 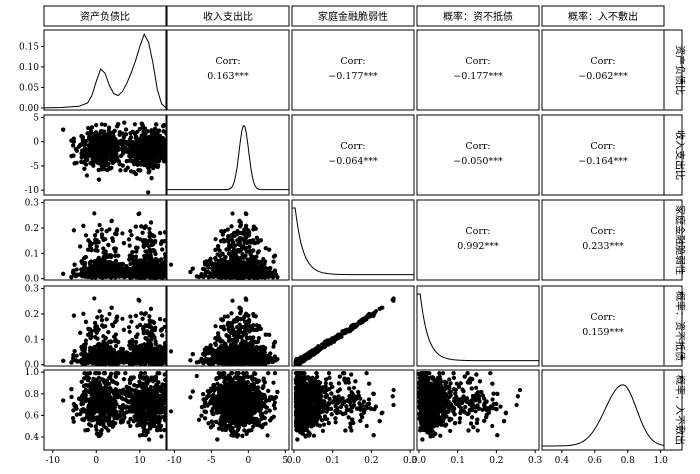 What do you see at coordinates (680, 410) in the screenshot?
I see `row-strip-label-4: 概率：入不敷出` at bounding box center [680, 410].